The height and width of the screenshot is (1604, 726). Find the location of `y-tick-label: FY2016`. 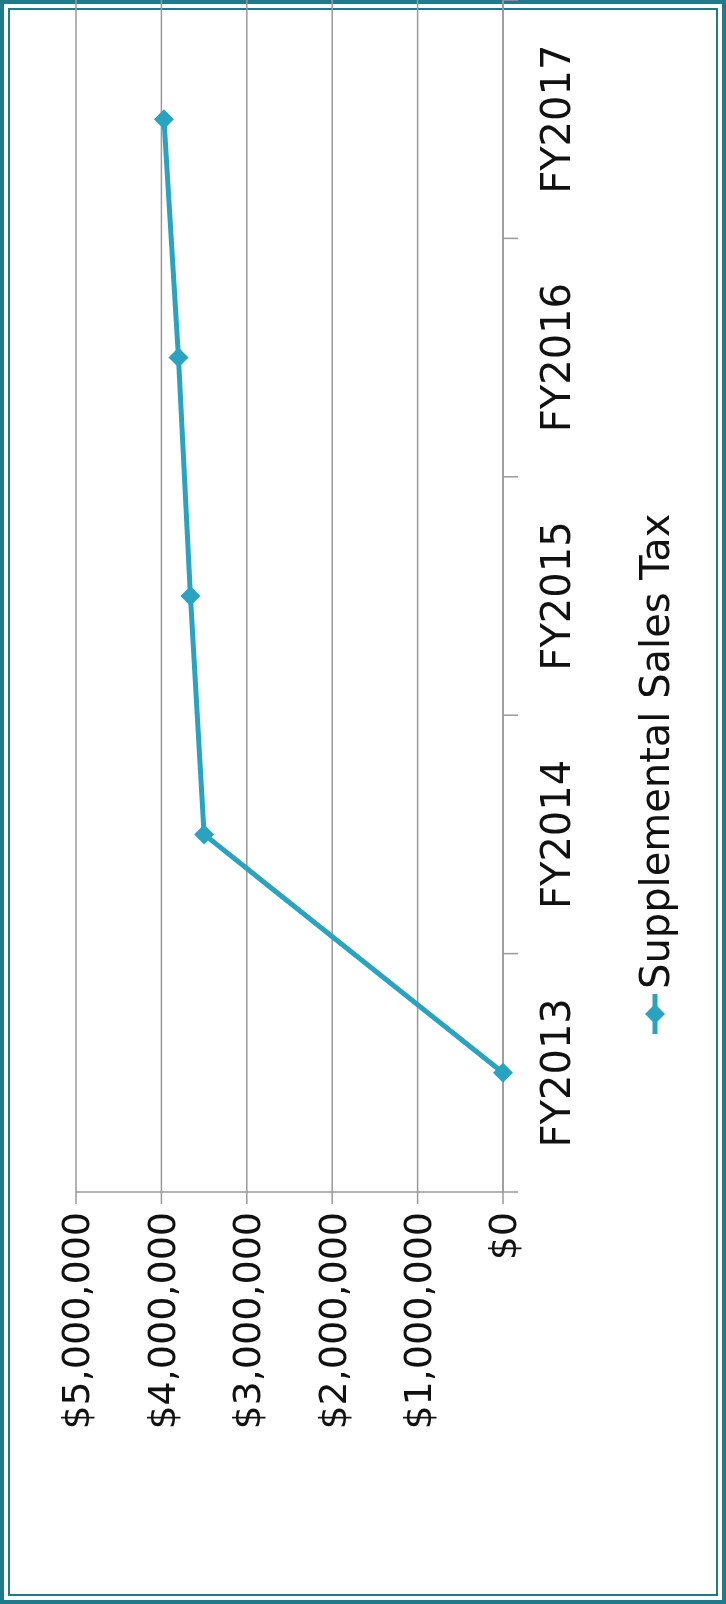

y-tick-label: FY2016 is located at coordinates (556, 357).